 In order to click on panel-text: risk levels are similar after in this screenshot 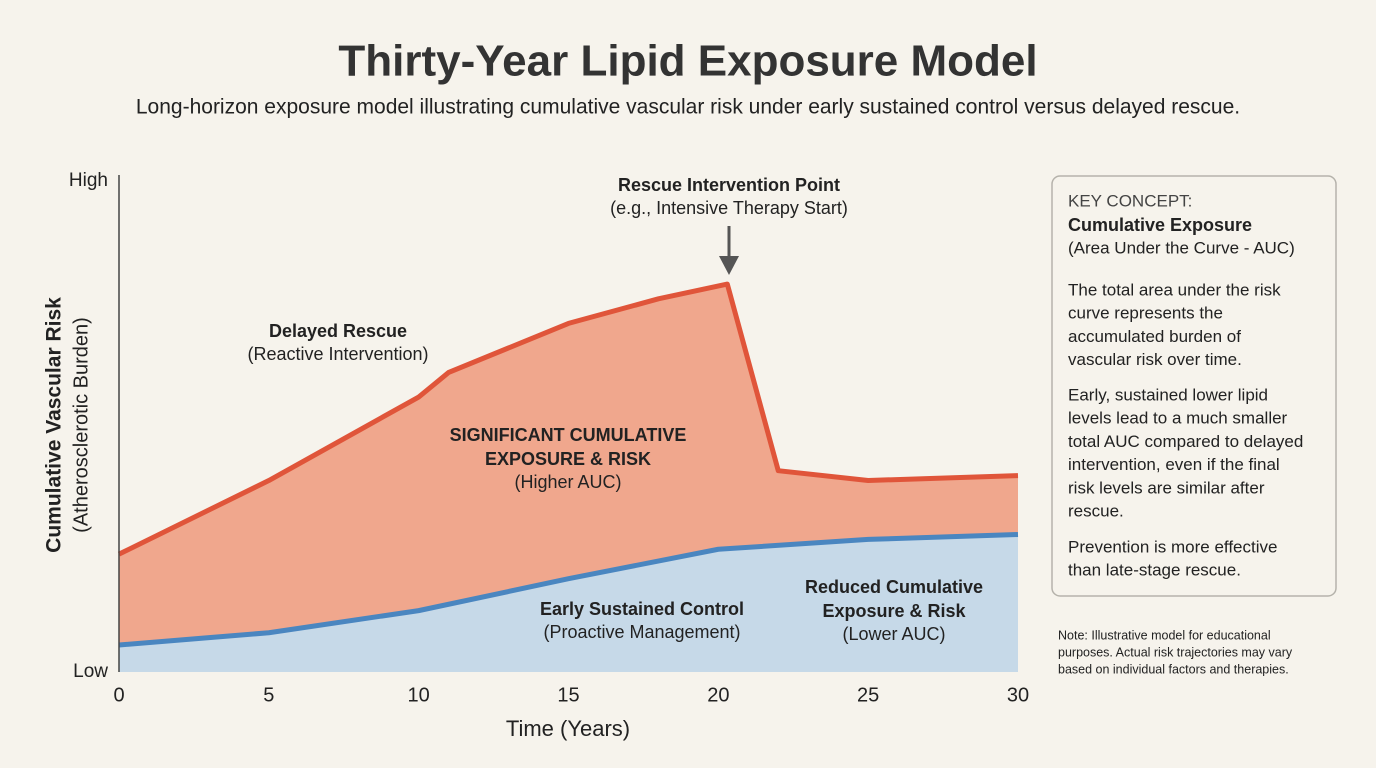, I will do `click(1166, 487)`.